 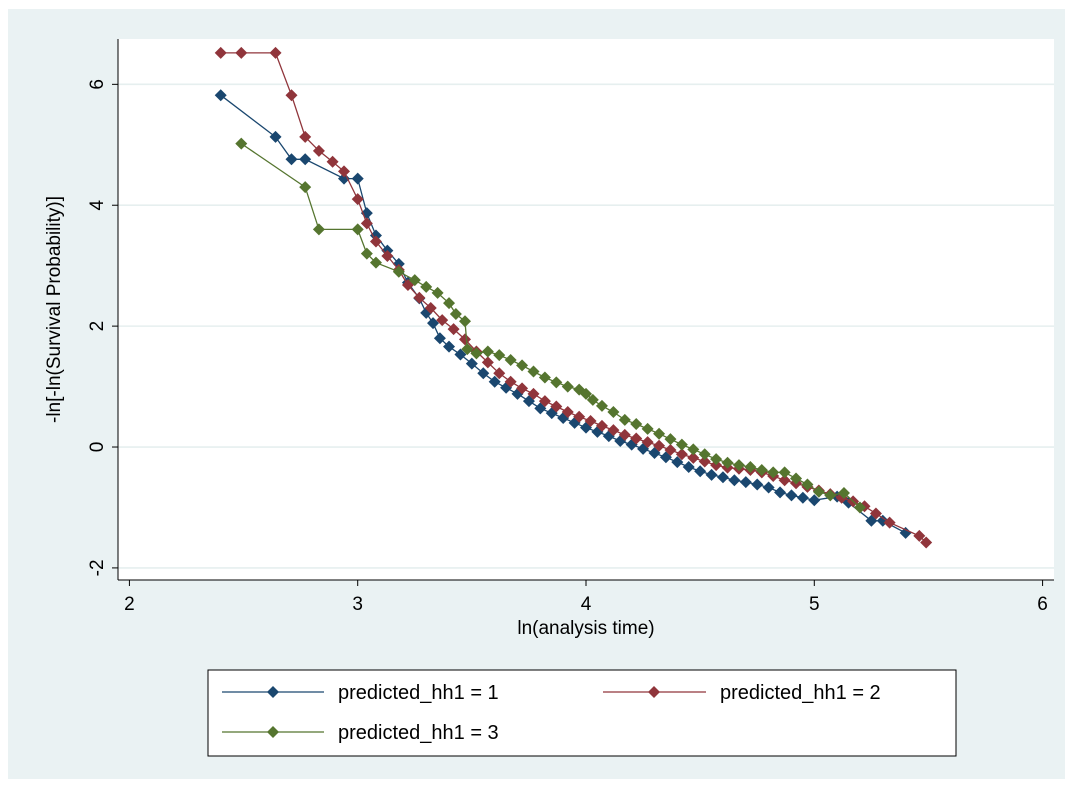 I want to click on y-tick-label: 2, so click(x=97, y=326).